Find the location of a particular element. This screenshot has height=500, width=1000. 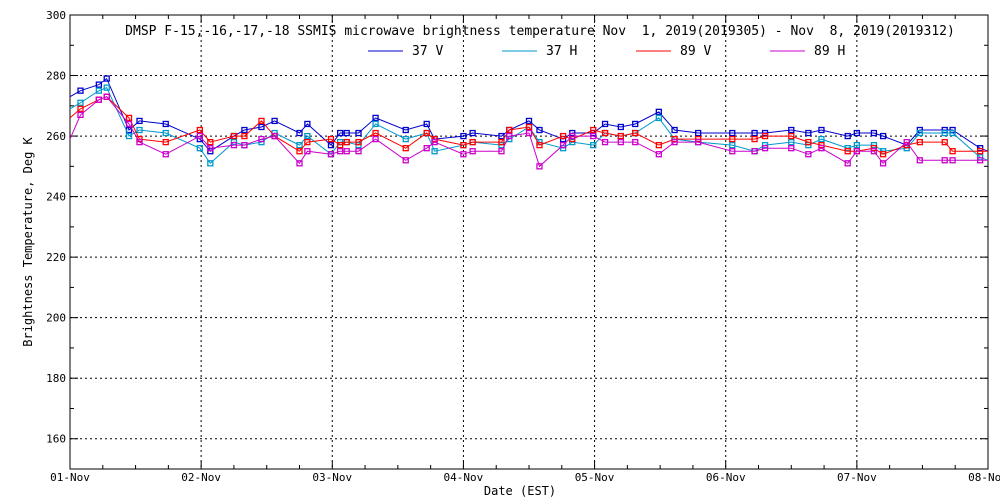

y-tick-label: 220 is located at coordinates (56, 257).